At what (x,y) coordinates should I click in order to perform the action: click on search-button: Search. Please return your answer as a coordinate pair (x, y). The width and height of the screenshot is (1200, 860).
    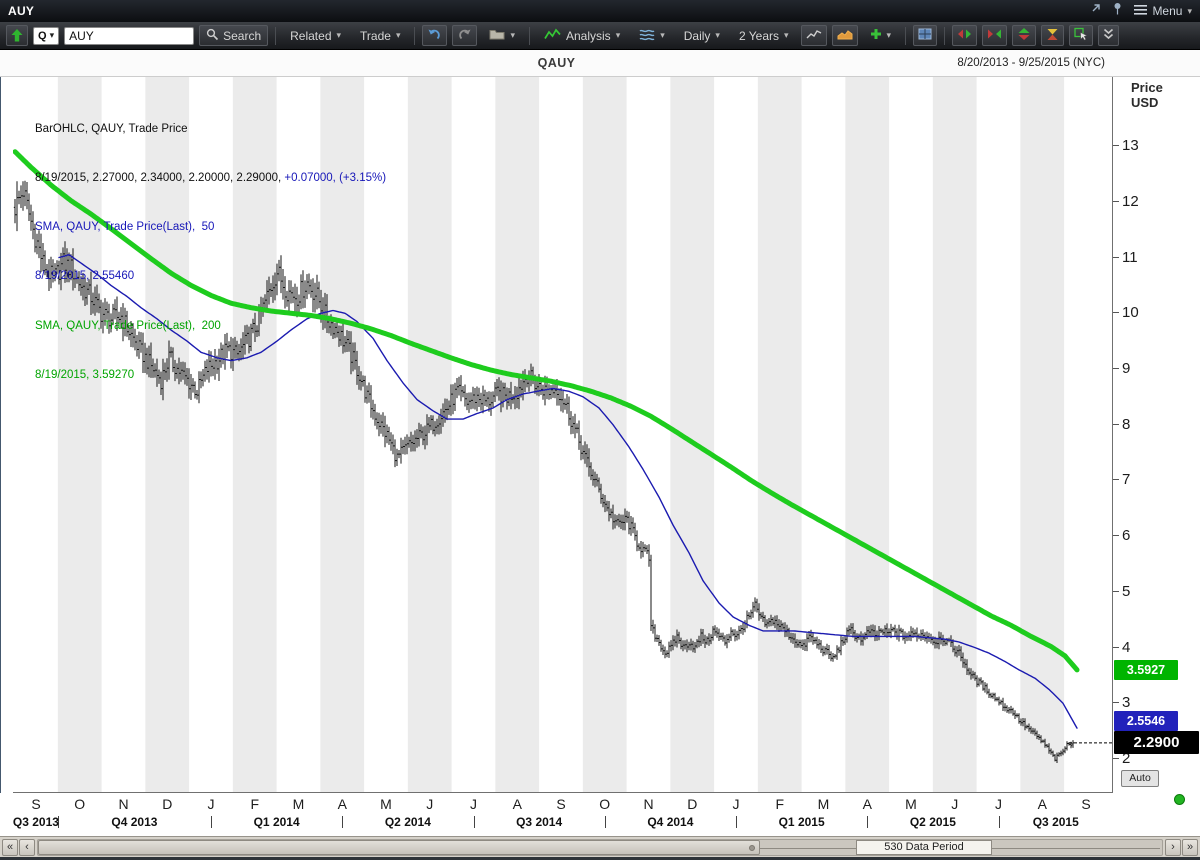
    Looking at the image, I should click on (234, 35).